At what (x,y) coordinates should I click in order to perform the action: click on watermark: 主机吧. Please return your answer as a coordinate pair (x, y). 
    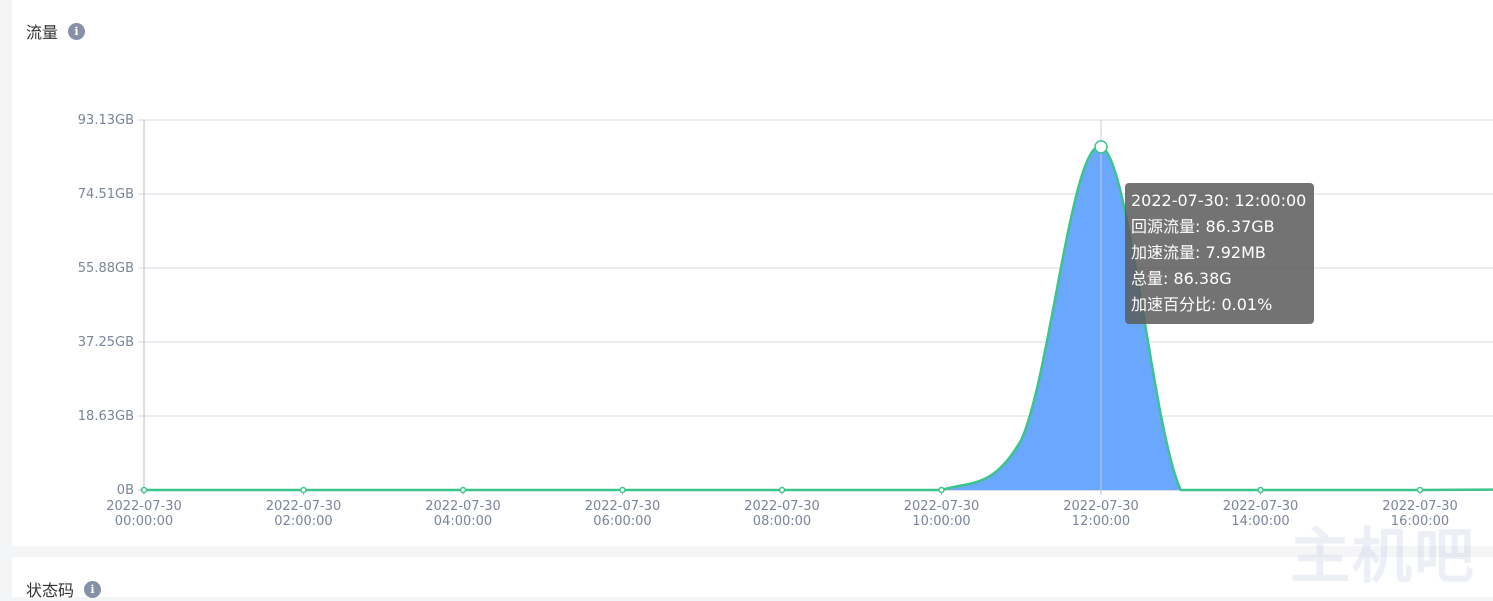
    Looking at the image, I should click on (1383, 557).